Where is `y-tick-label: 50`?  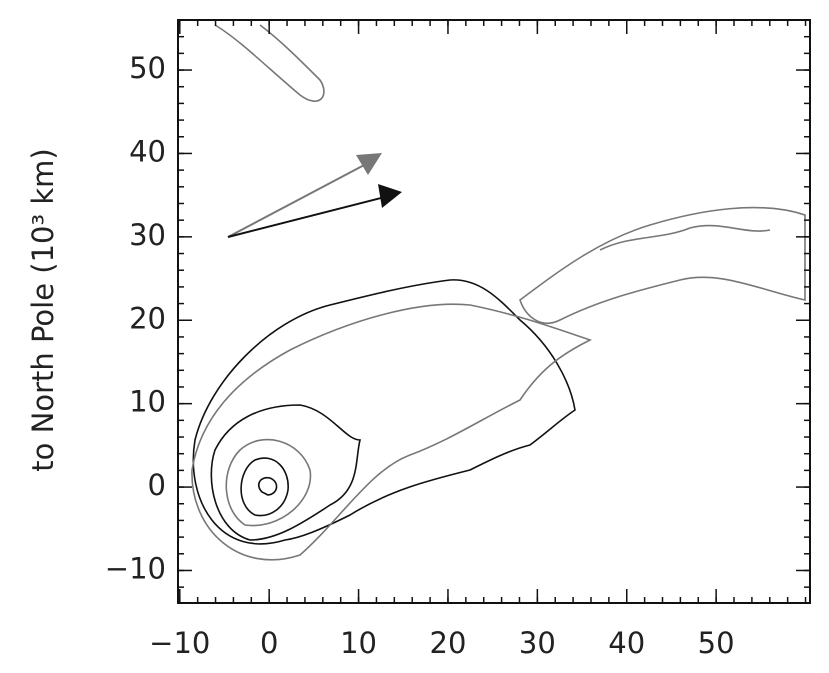 y-tick-label: 50 is located at coordinates (147, 68).